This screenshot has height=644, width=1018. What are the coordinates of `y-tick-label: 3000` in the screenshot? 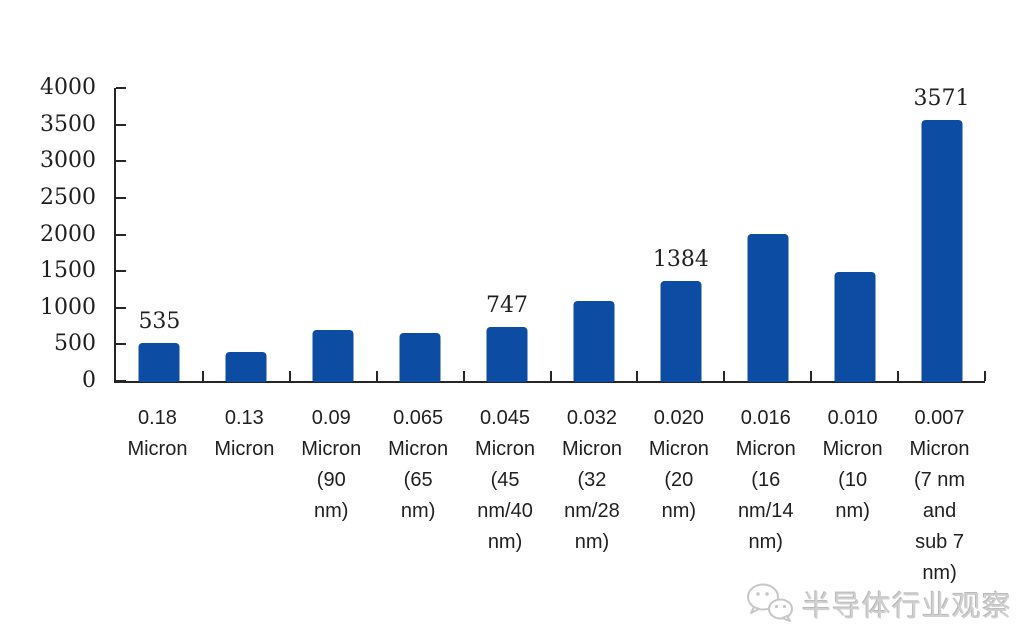 It's located at (68, 161).